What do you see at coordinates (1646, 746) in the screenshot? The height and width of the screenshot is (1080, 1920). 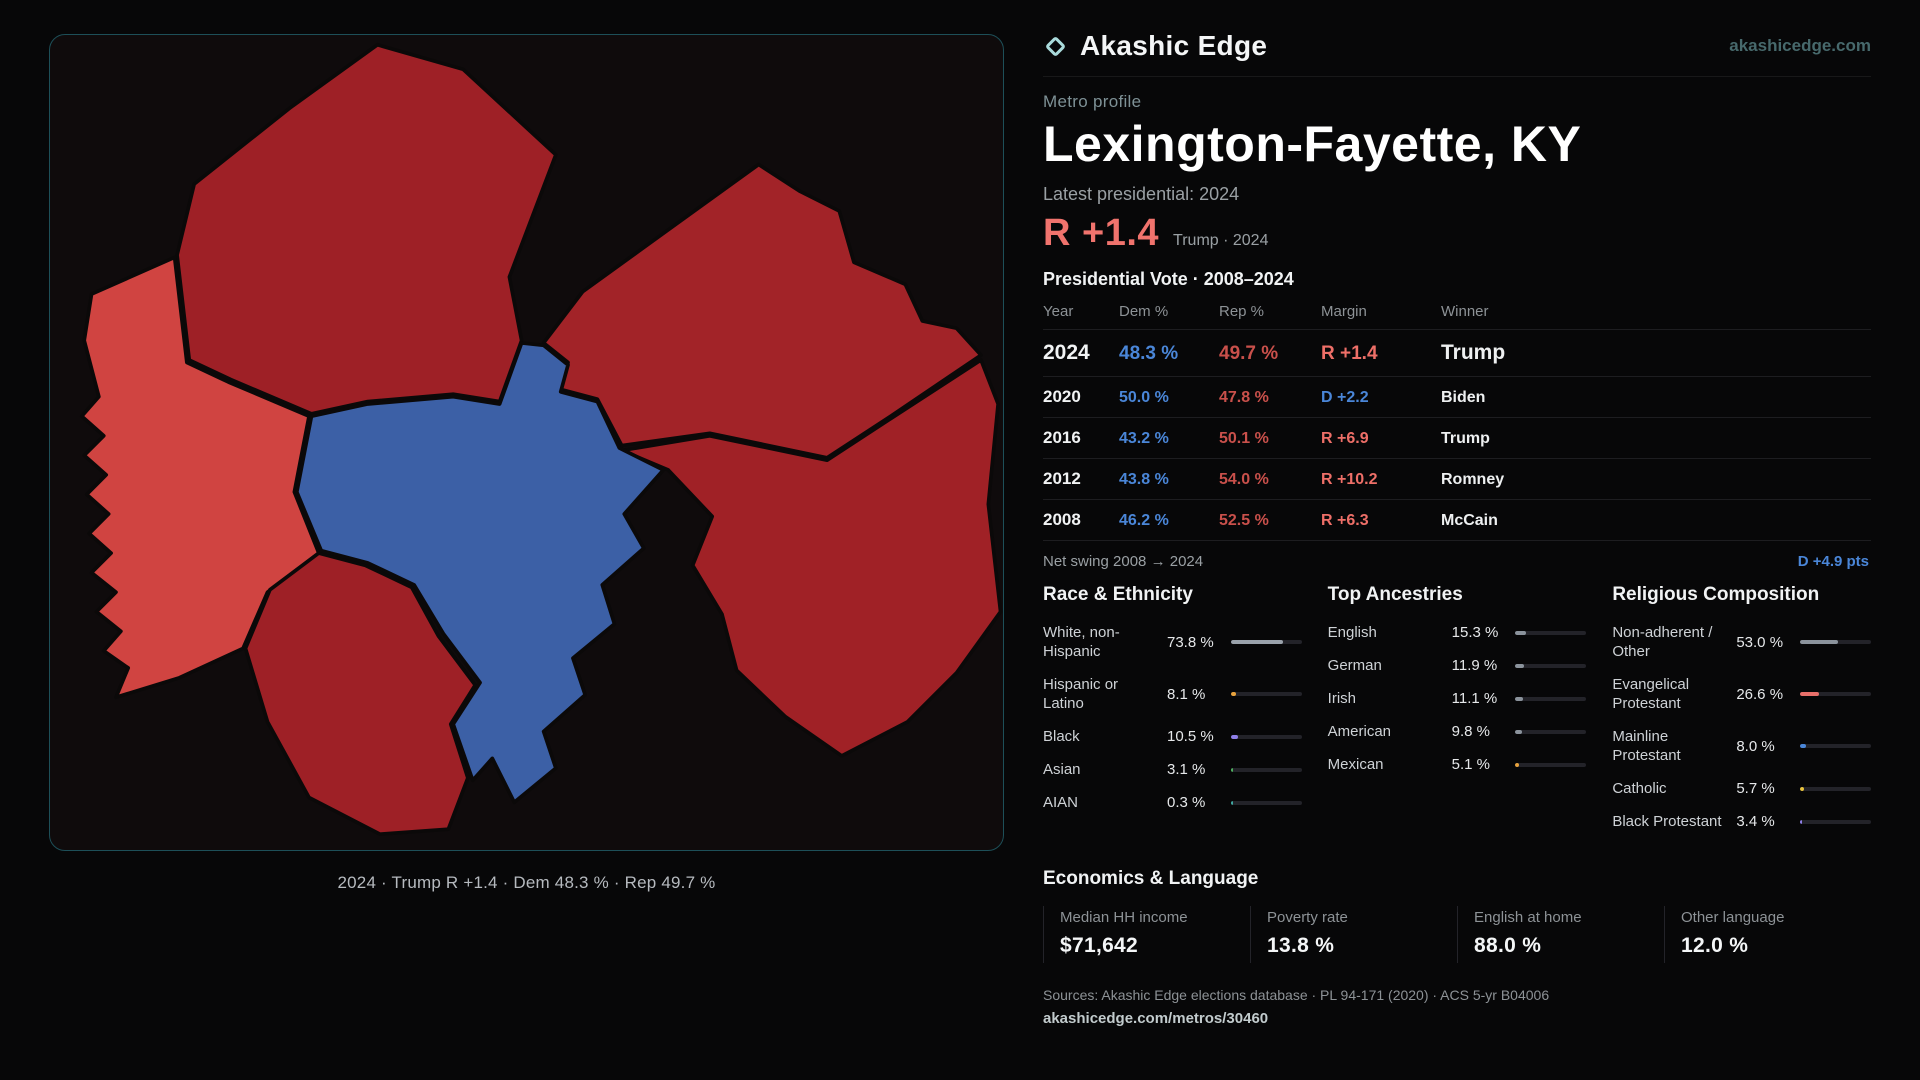 I see `demo-label: Mainline Protestant` at bounding box center [1646, 746].